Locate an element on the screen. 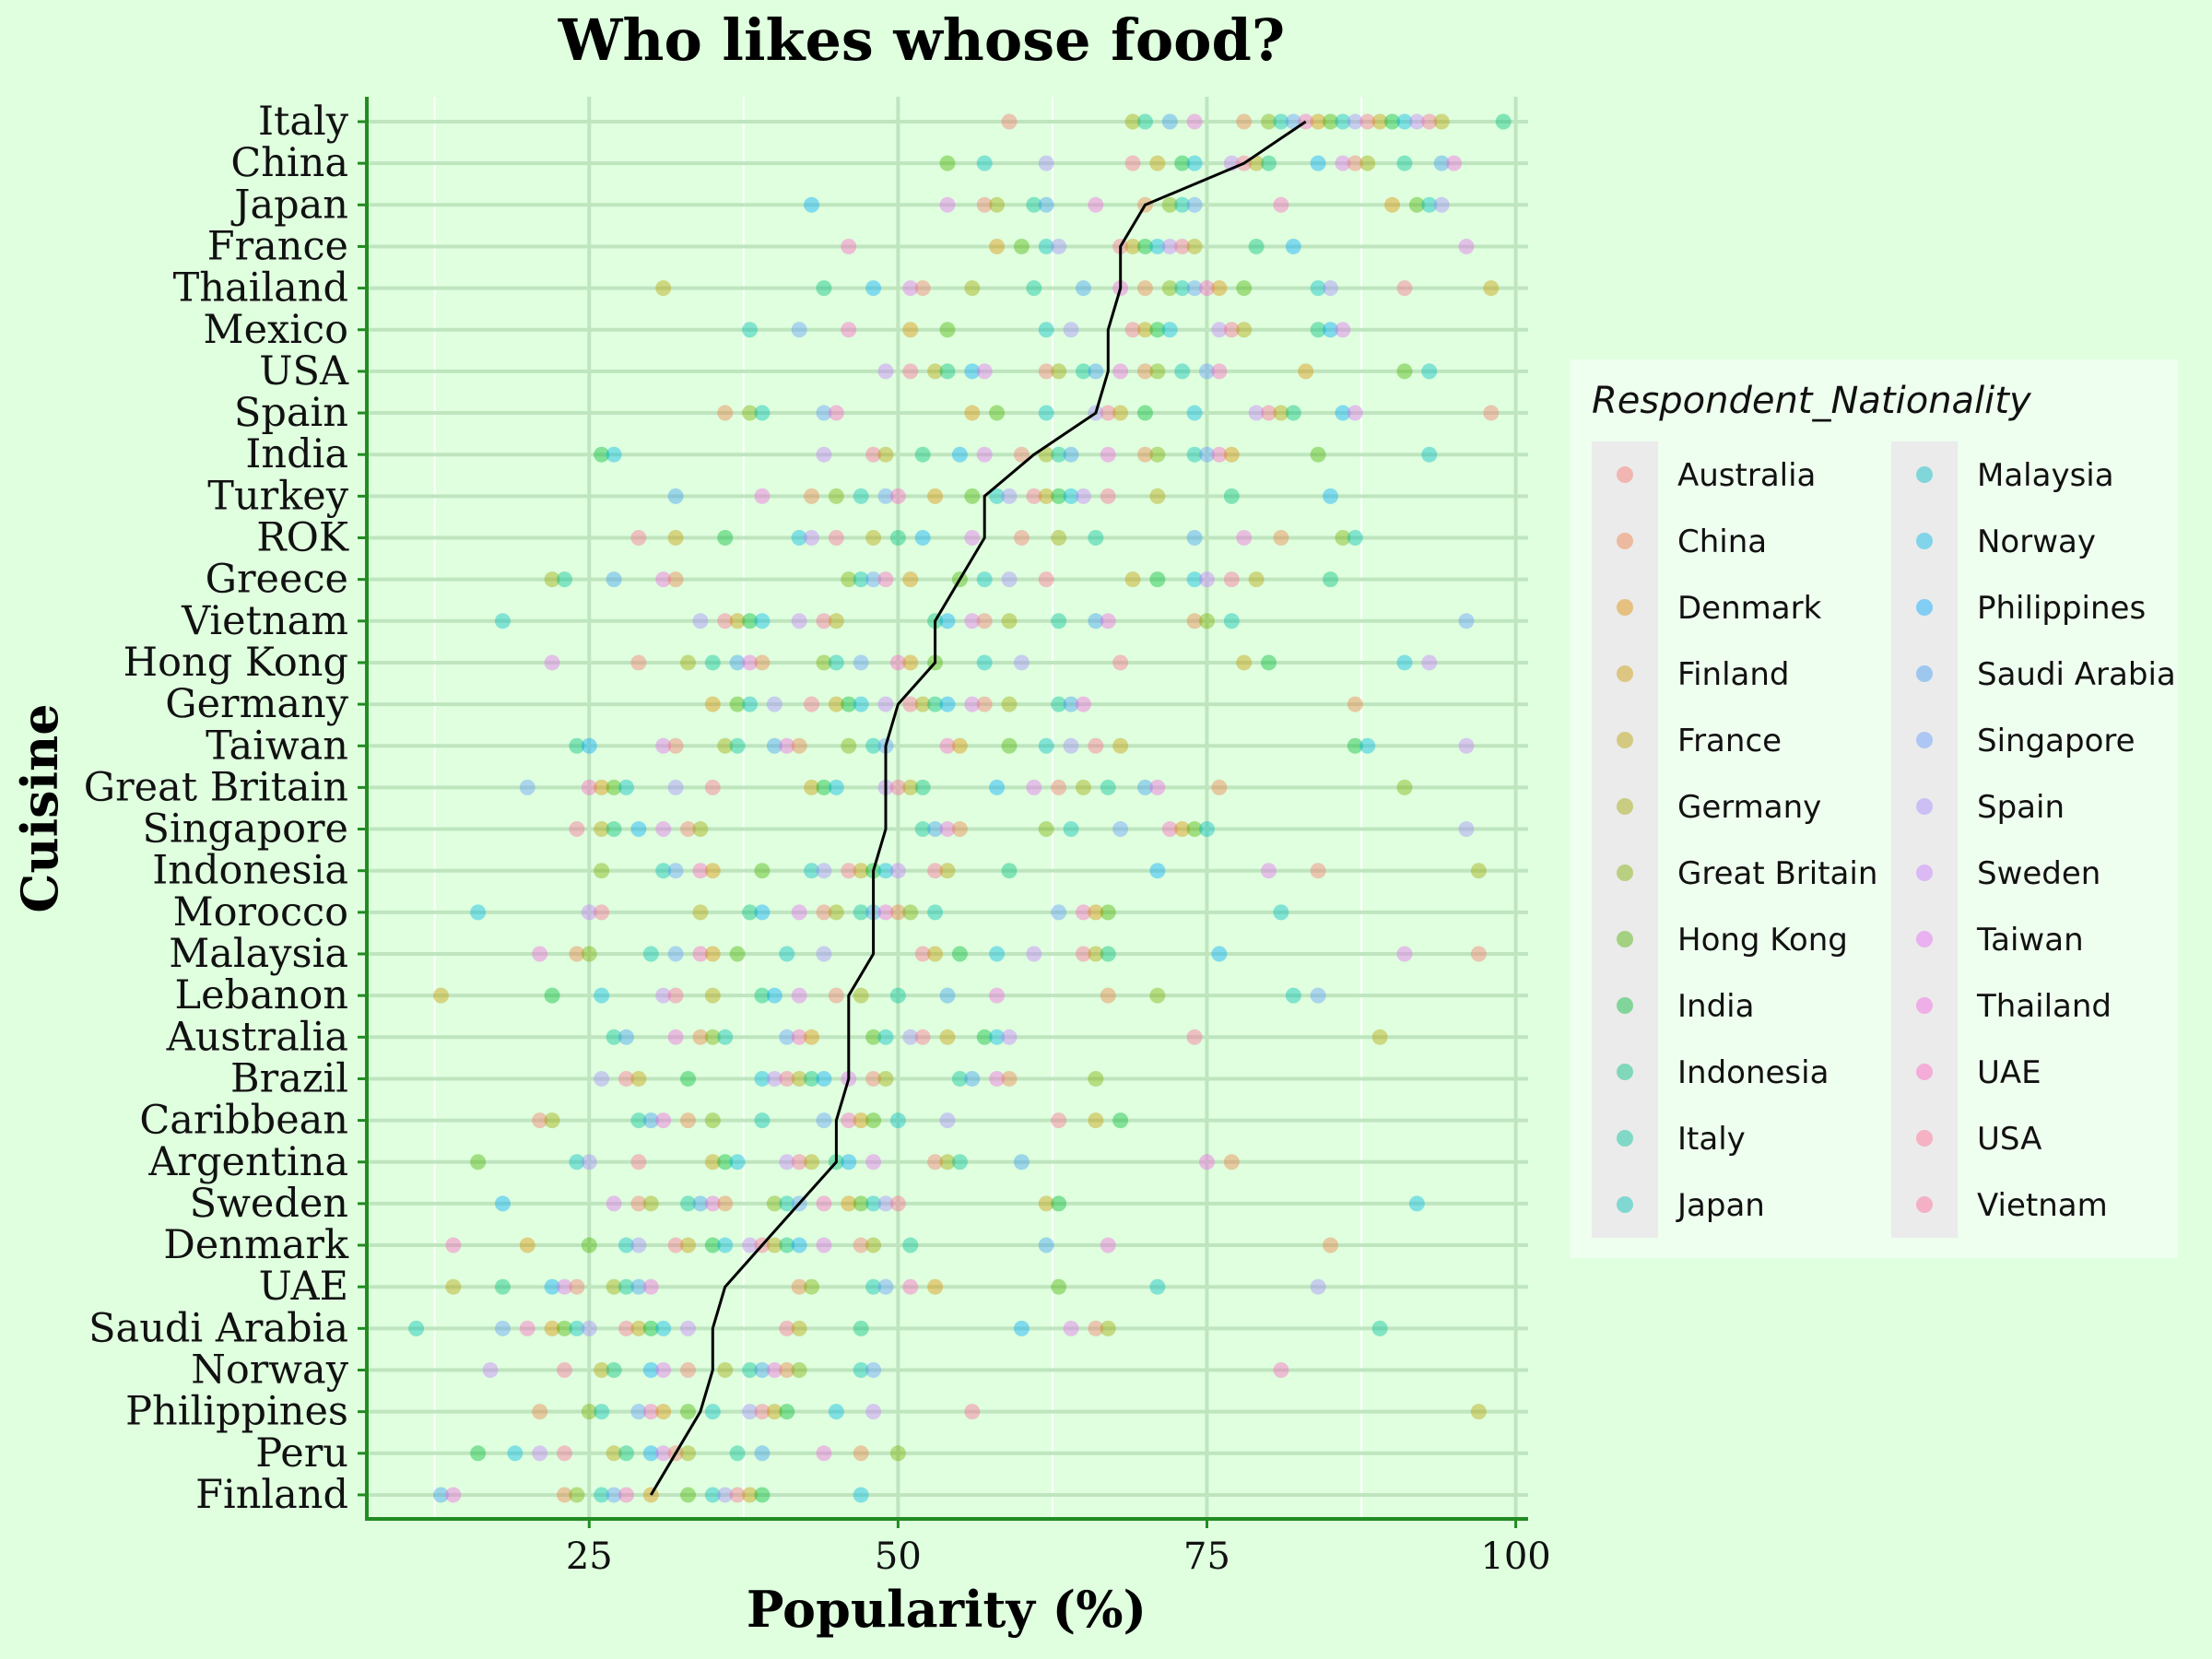  y-tick-label: Germany is located at coordinates (256, 704).